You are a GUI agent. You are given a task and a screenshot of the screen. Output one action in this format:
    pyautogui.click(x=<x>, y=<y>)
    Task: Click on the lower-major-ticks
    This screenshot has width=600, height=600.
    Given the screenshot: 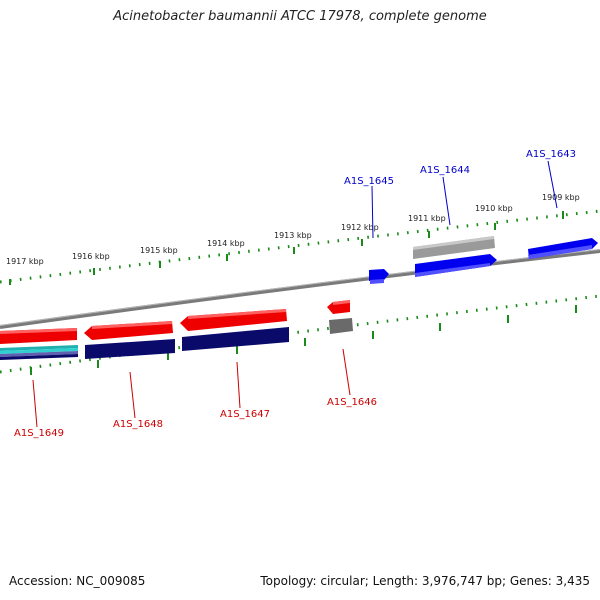 What is the action you would take?
    pyautogui.click(x=303, y=340)
    